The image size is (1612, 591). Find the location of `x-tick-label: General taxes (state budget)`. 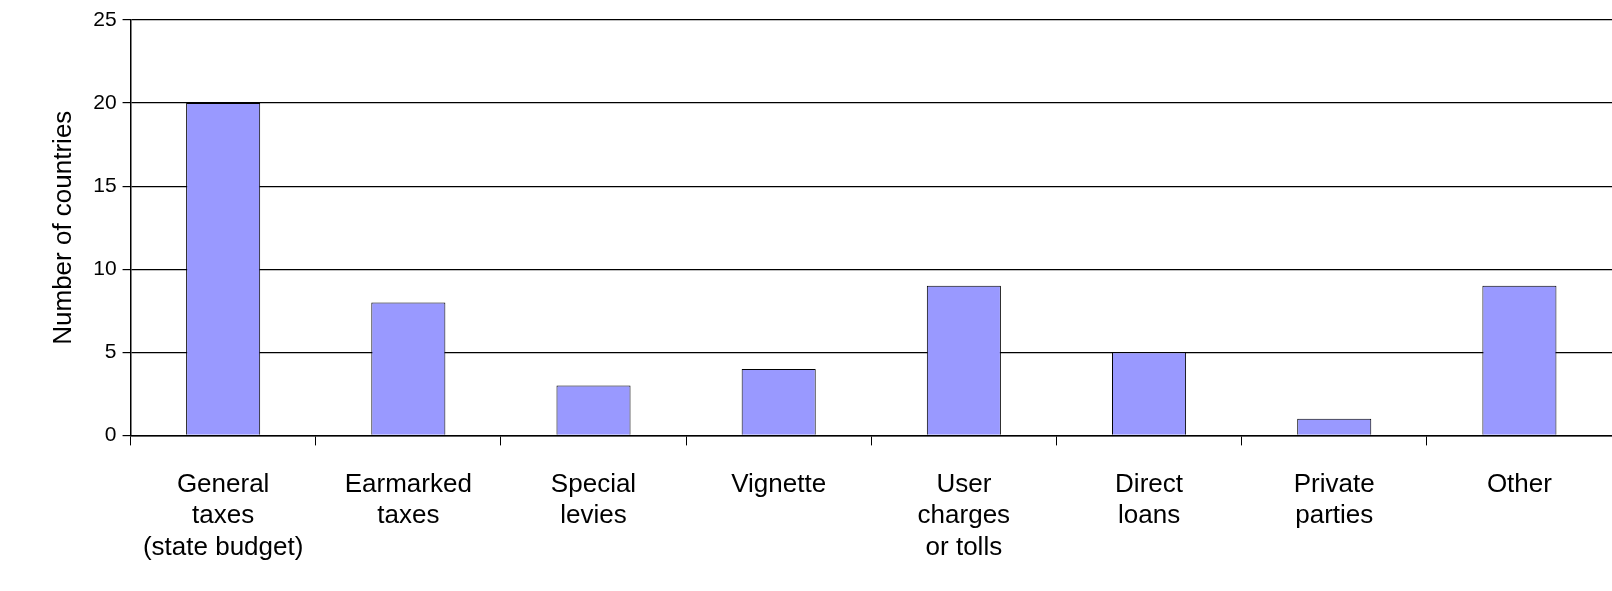

x-tick-label: General taxes (state budget) is located at coordinates (223, 514).